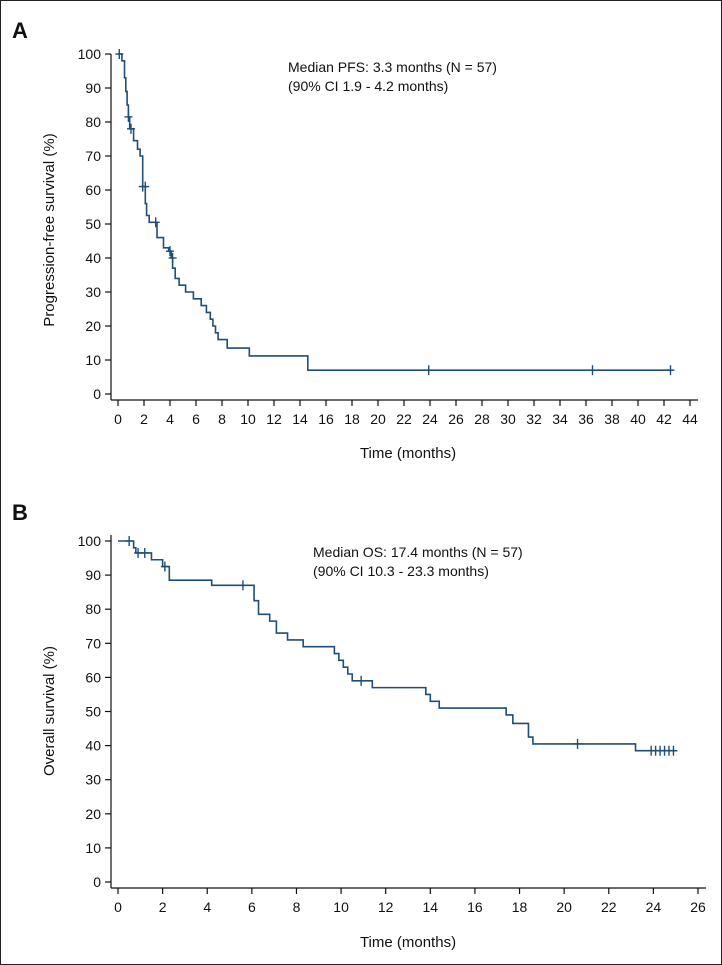  What do you see at coordinates (252, 907) in the screenshot?
I see `panel-b-x-tick-label: 6` at bounding box center [252, 907].